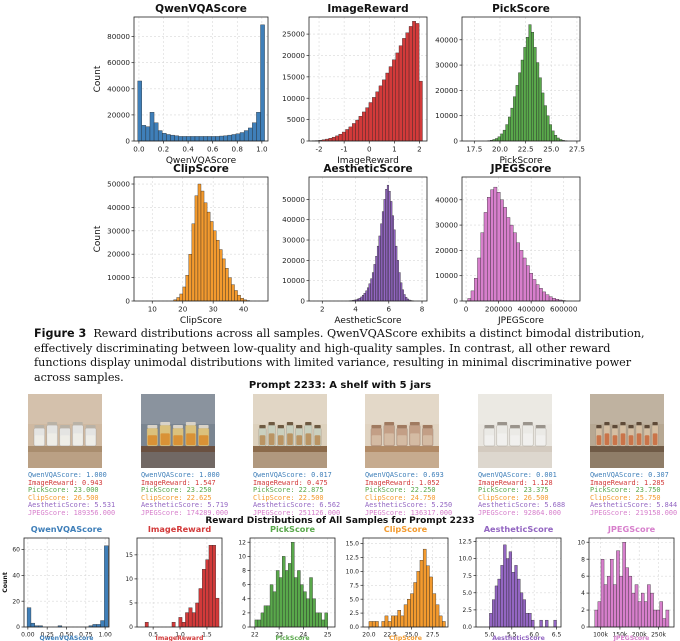  I want to click on score-value: 23.000, so click(84, 490).